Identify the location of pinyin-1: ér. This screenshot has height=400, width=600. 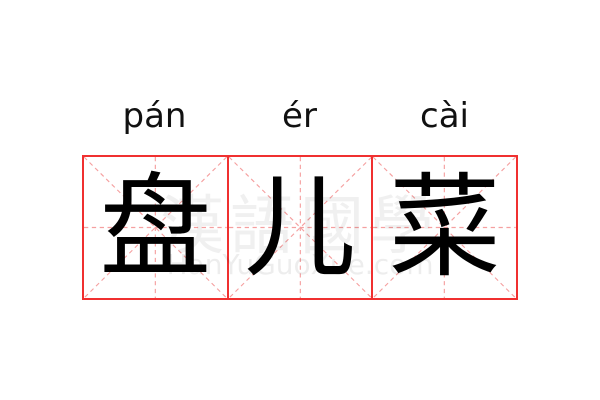
(299, 116).